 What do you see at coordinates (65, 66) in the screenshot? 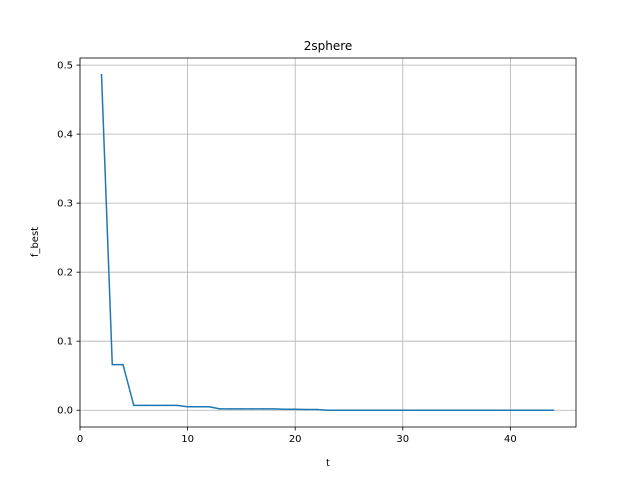
I see `y-tick-label: 0.5` at bounding box center [65, 66].